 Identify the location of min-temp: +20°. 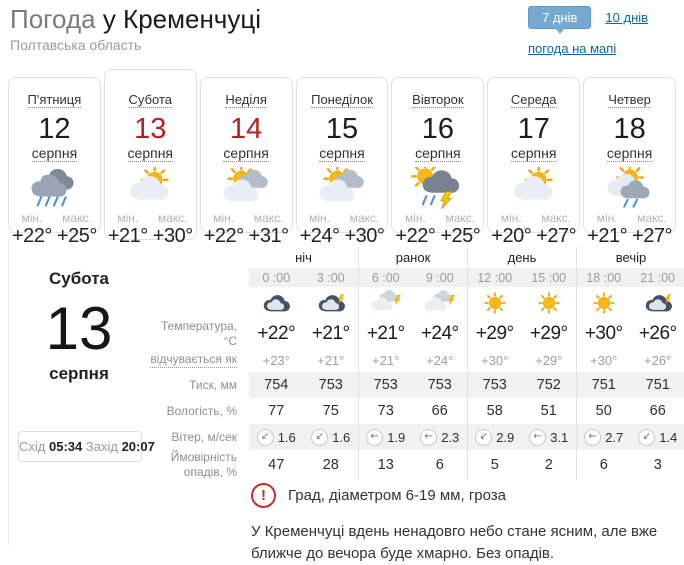
(511, 236).